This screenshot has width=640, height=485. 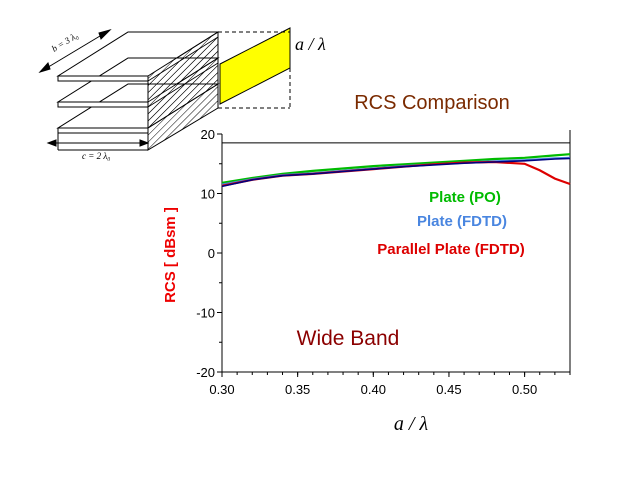 I want to click on x-tick-label: 0.30, so click(x=221, y=389).